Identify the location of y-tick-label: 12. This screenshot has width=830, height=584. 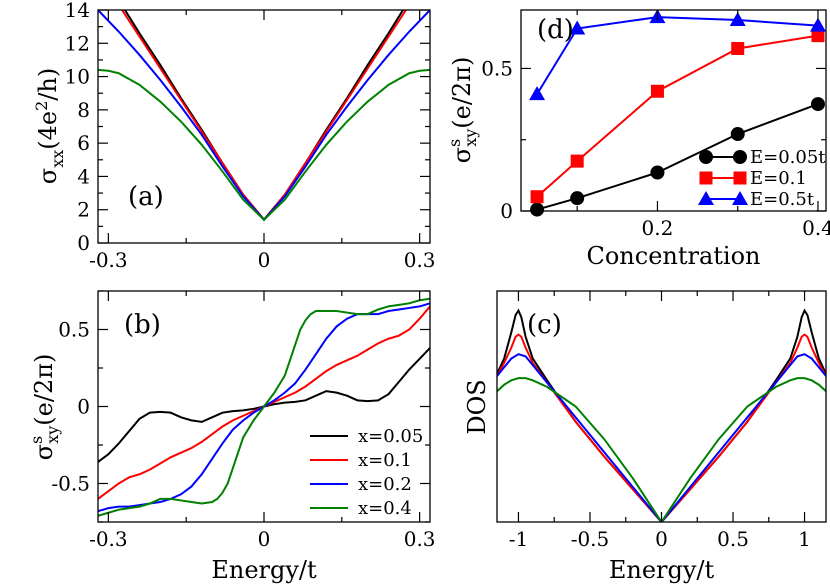
(77, 43).